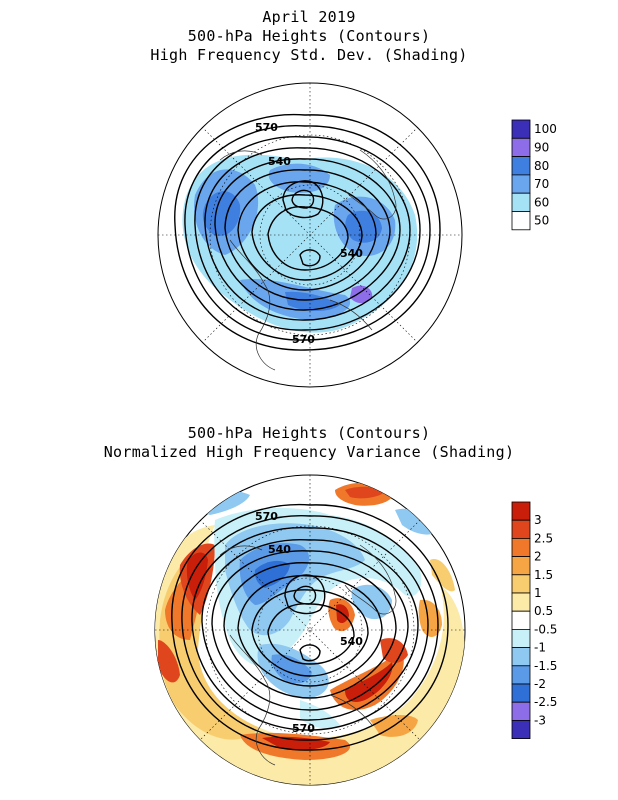 Image resolution: width=618 pixels, height=800 pixels. What do you see at coordinates (545, 666) in the screenshot?
I see `bottom-colorbar-label: -1.5` at bounding box center [545, 666].